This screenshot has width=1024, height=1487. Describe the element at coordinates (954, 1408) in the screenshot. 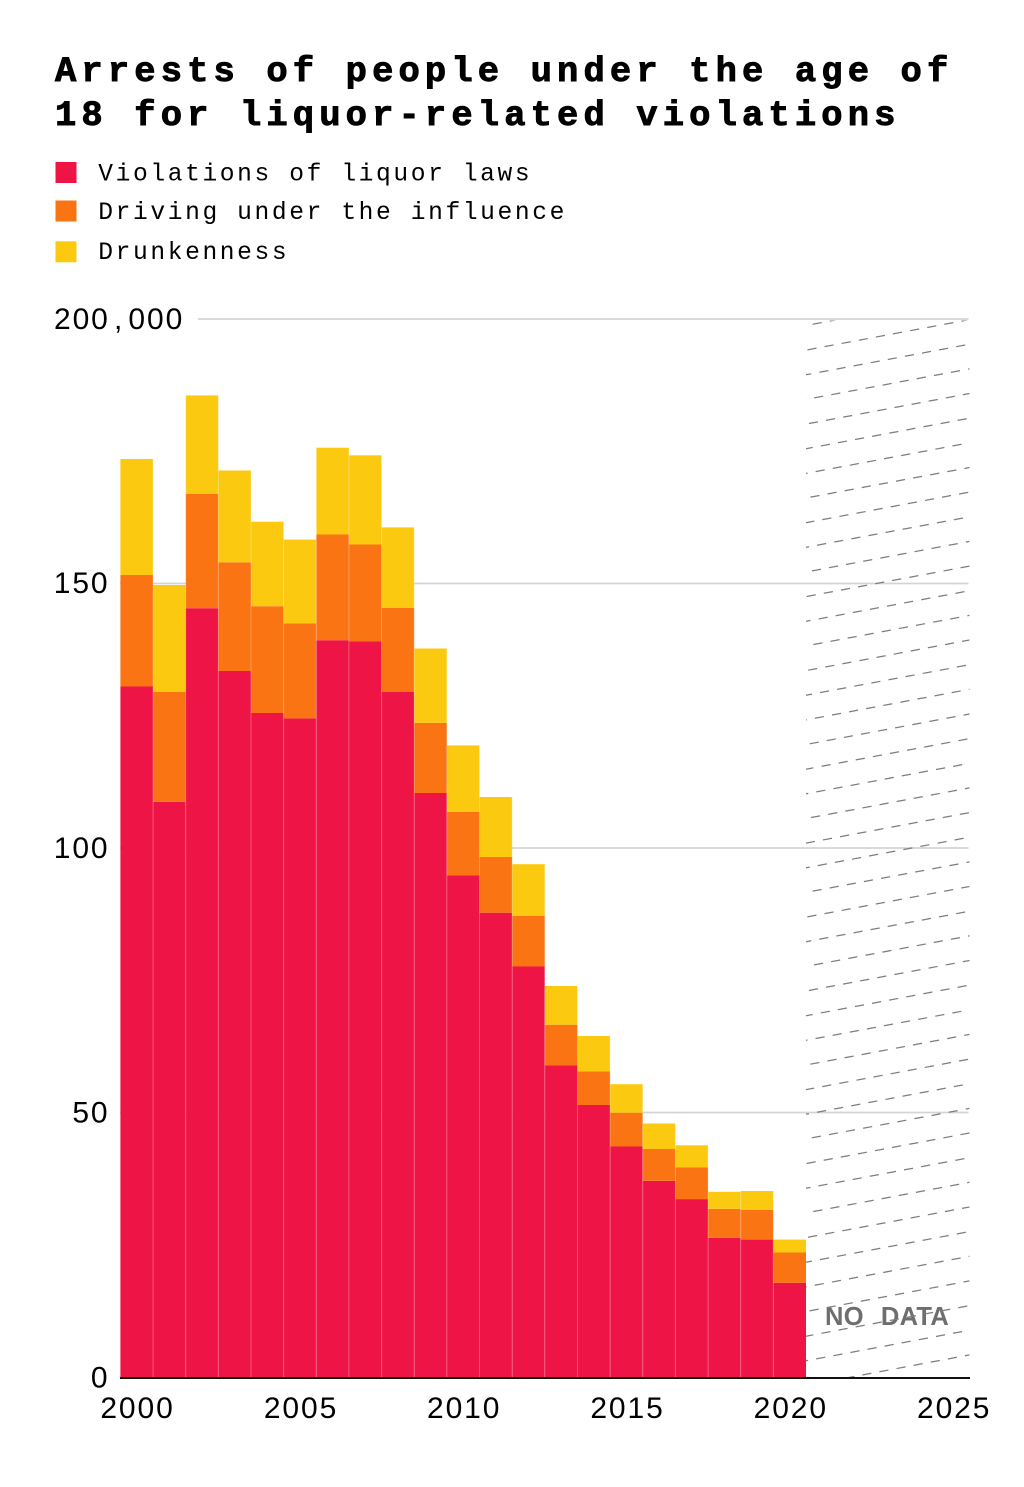

I see `svg-text: 2025` at that location.